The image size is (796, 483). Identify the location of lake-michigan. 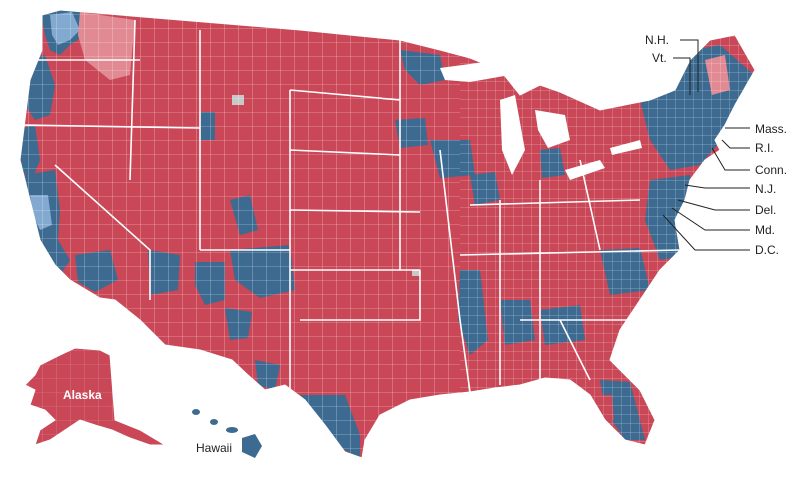
(512, 135).